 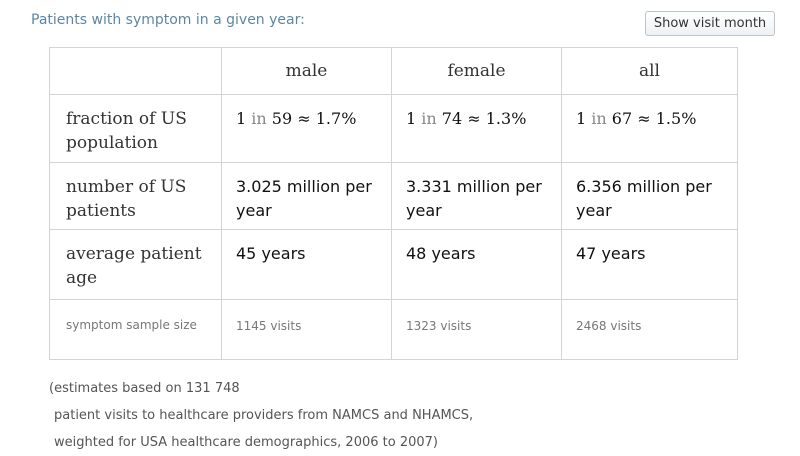 I want to click on sample-cell-female: 1323 visits, so click(x=476, y=329).